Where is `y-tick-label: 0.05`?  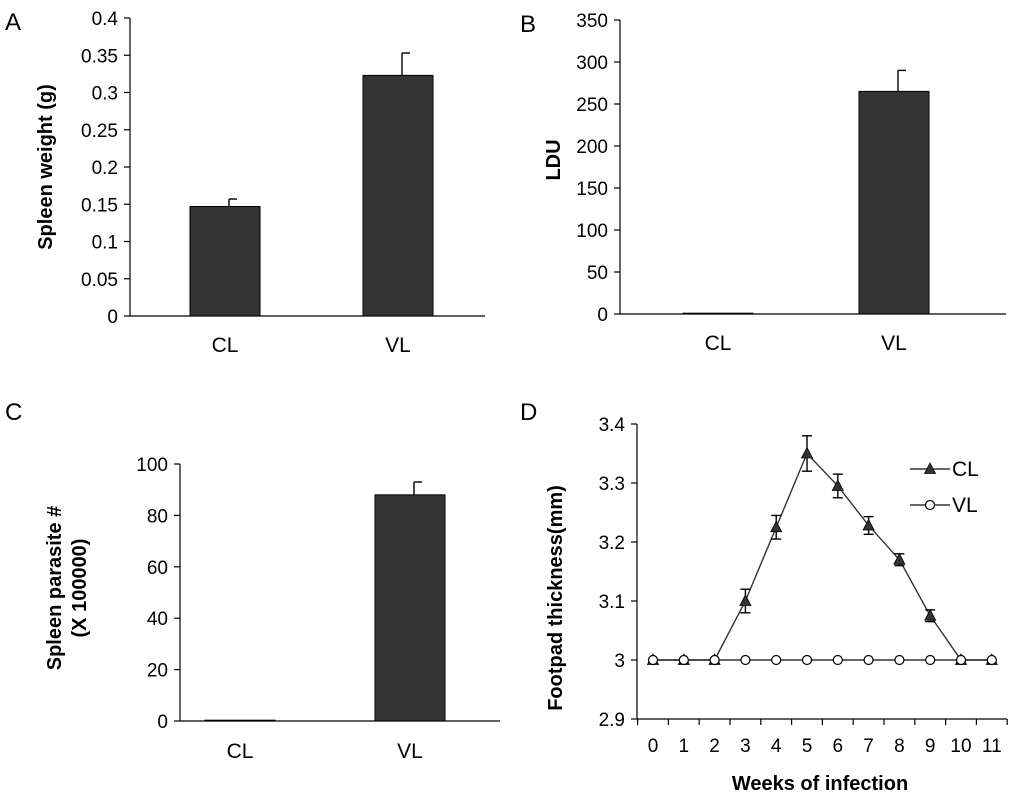 y-tick-label: 0.05 is located at coordinates (99, 280).